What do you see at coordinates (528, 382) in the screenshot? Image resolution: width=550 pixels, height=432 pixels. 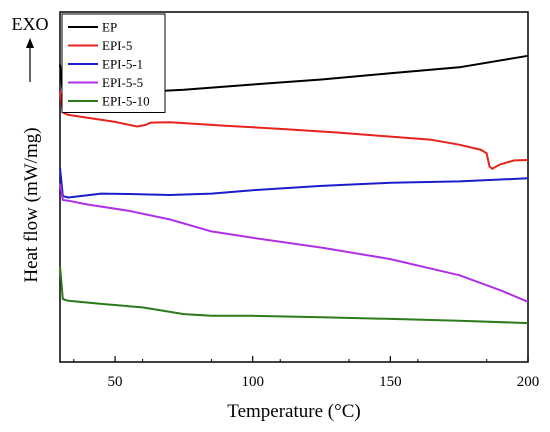 I see `x-tick-label: 200` at bounding box center [528, 382].